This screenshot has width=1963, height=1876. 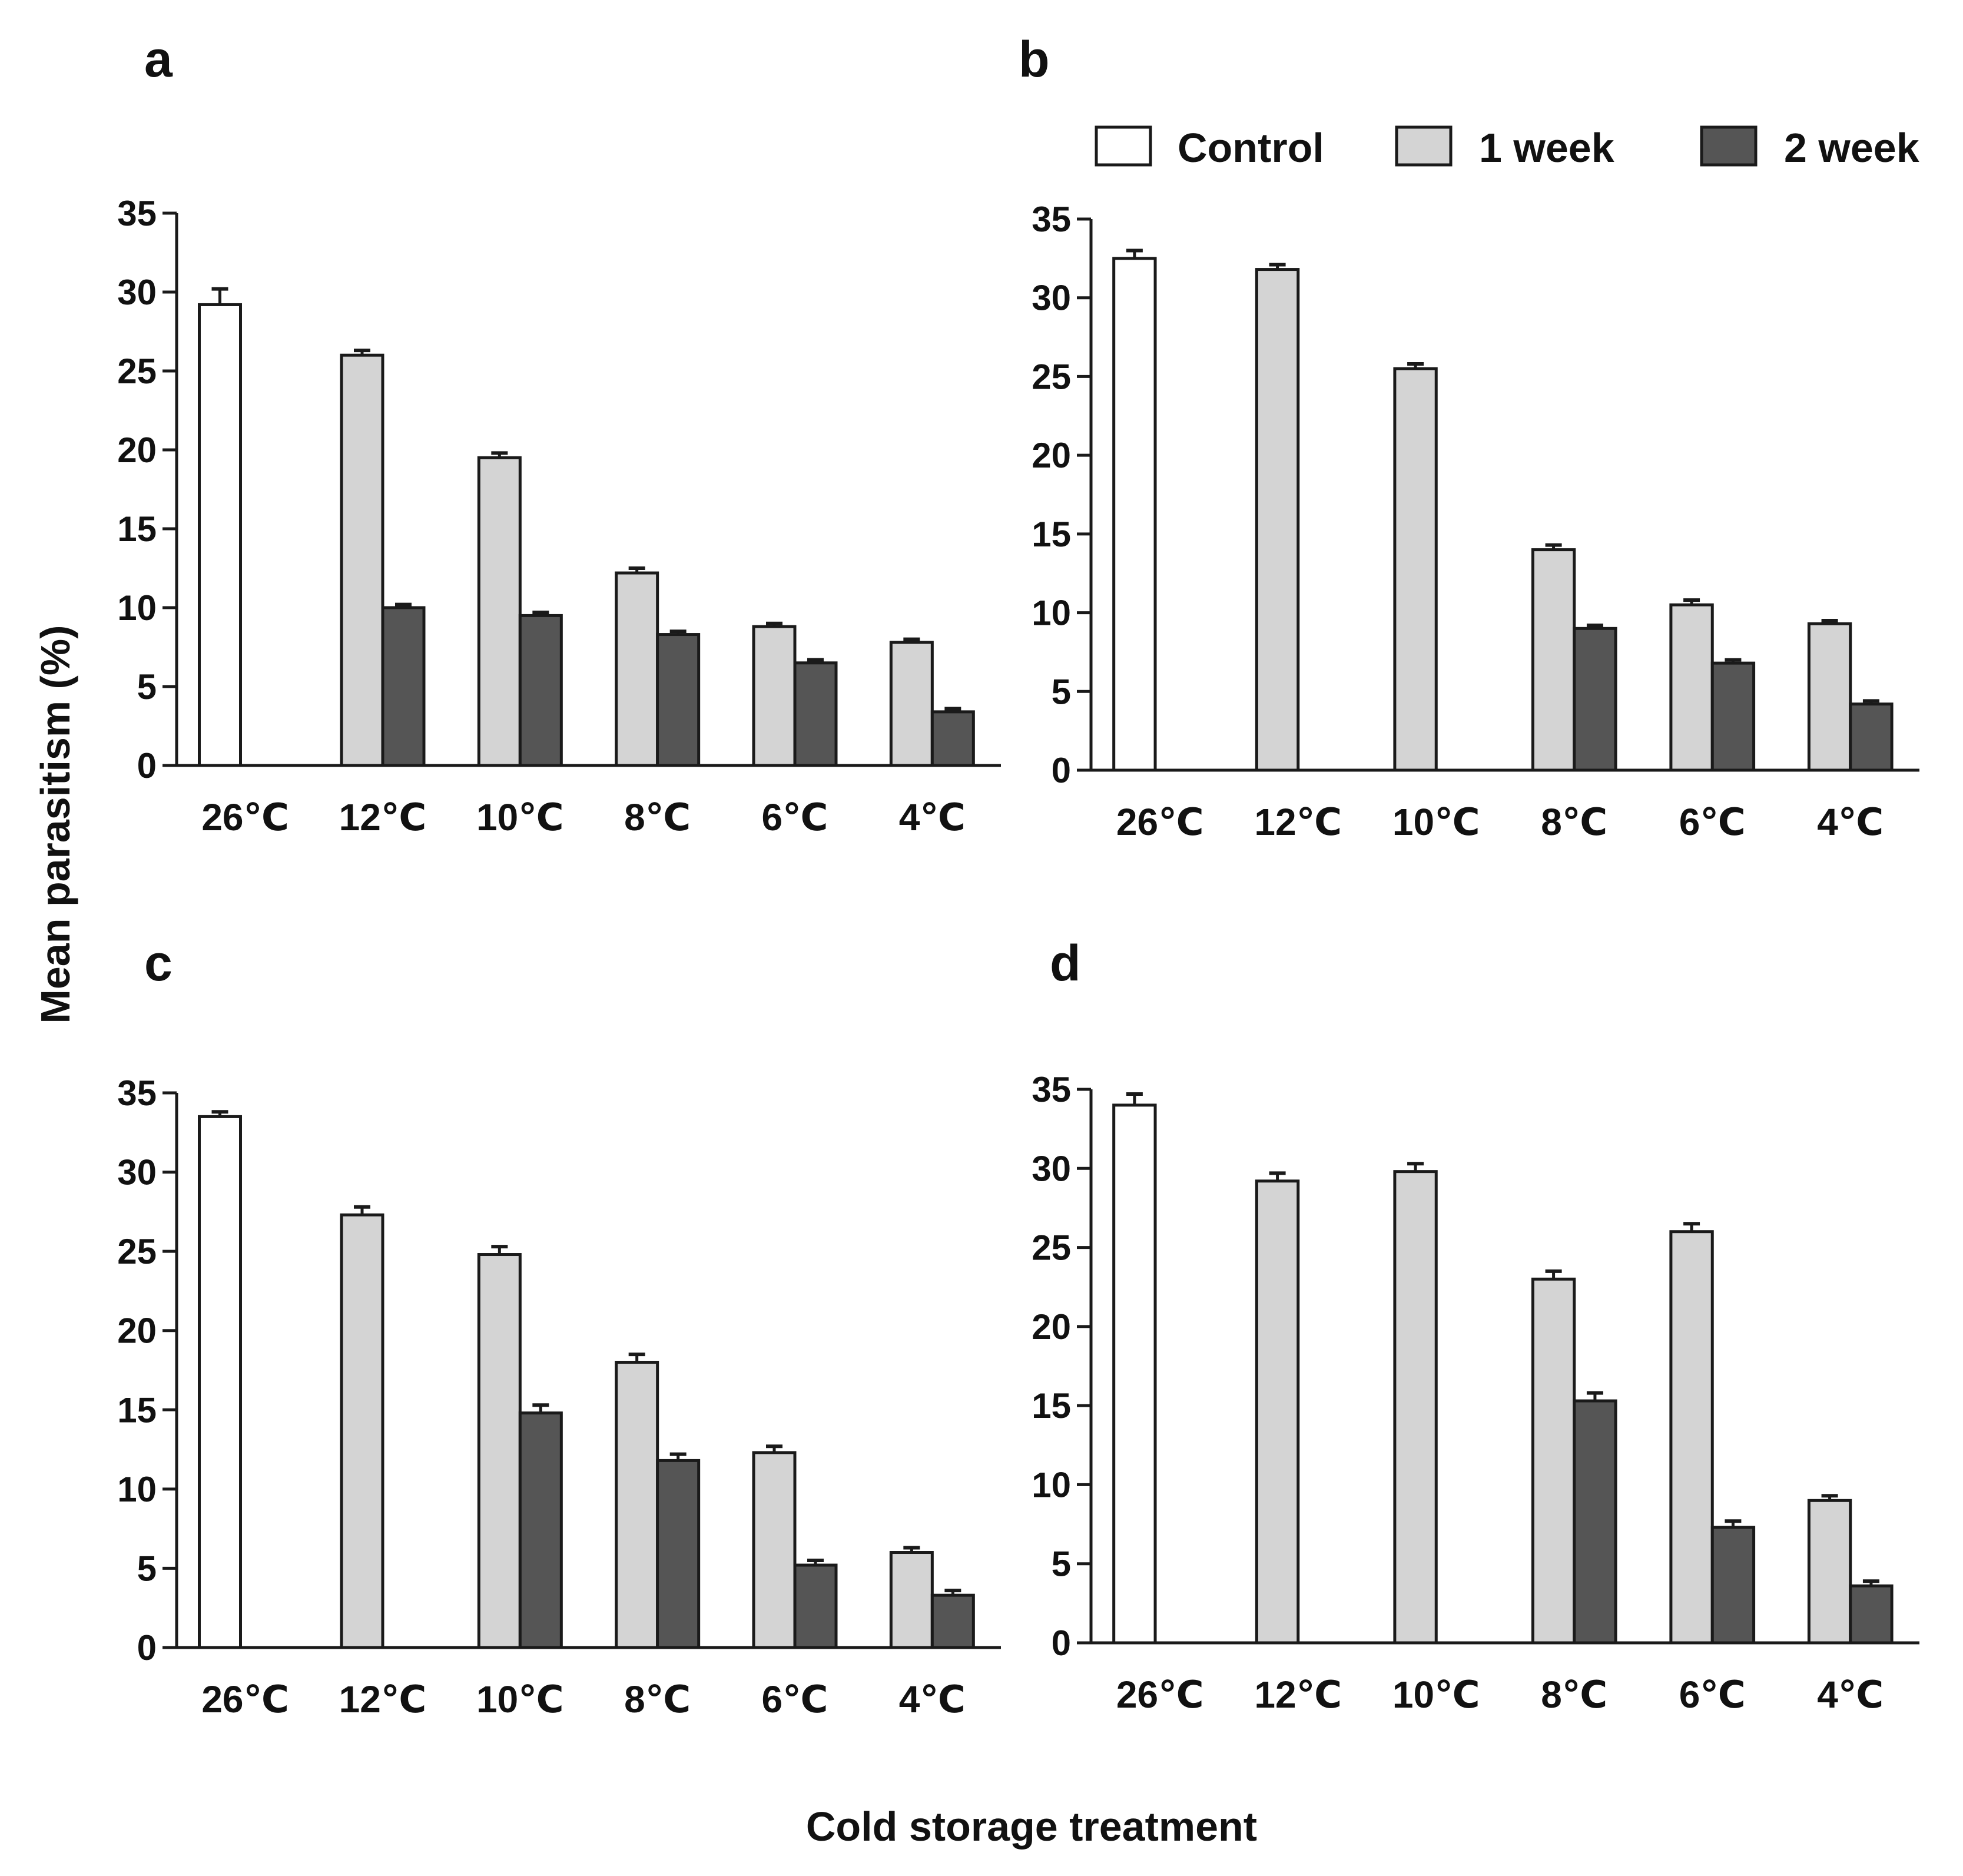 What do you see at coordinates (1546, 148) in the screenshot?
I see `legend-label-1-week: 1 week` at bounding box center [1546, 148].